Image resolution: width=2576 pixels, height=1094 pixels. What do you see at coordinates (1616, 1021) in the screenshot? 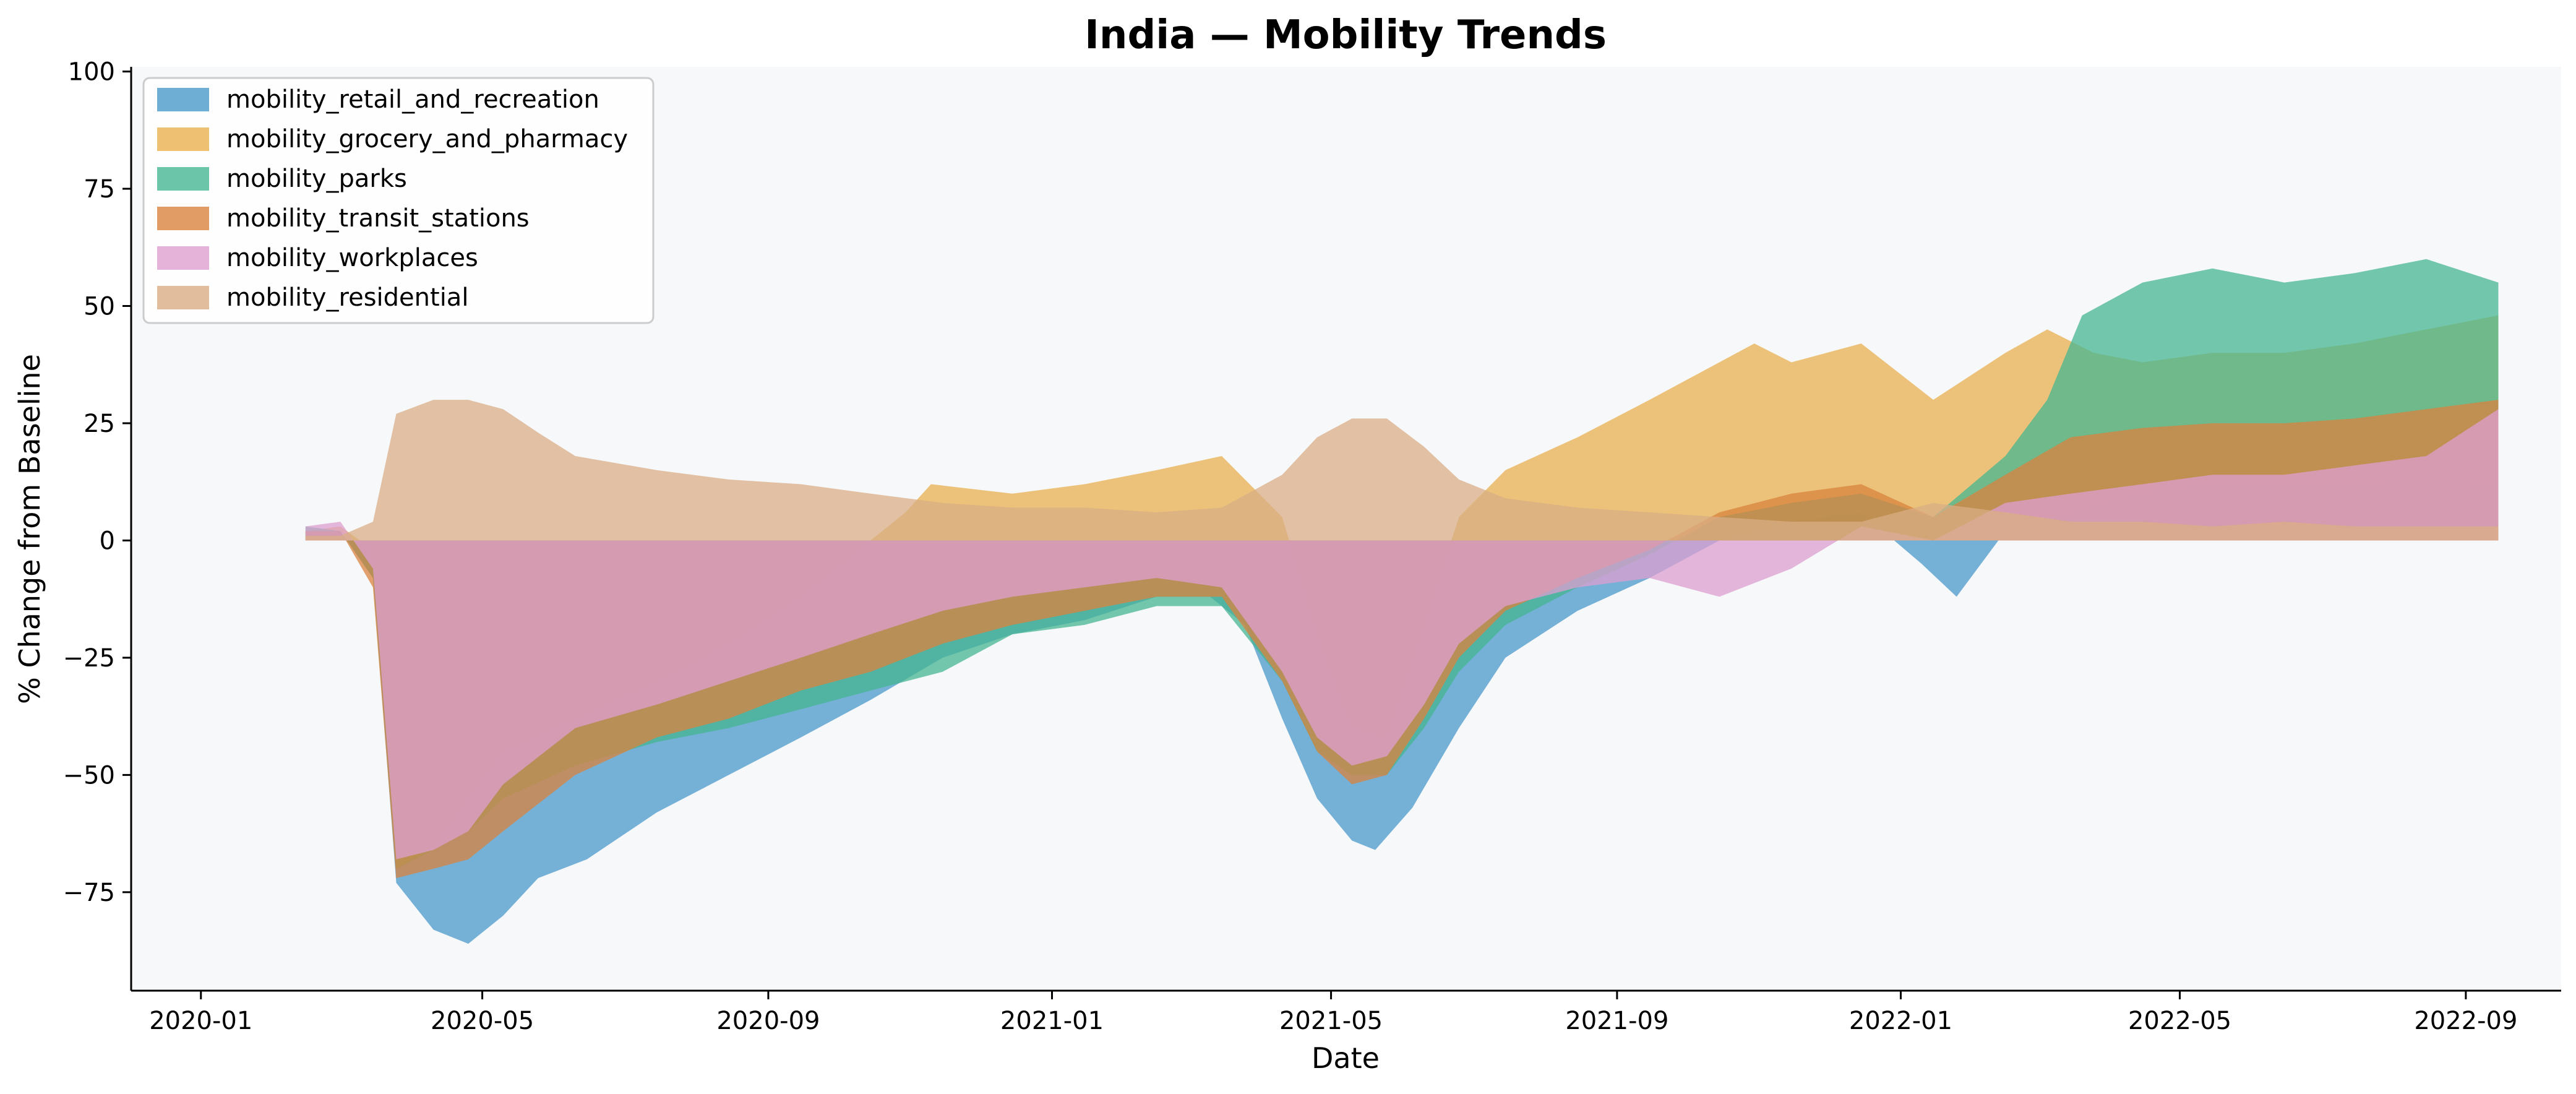
I see `x-tick-label: 2021-09` at bounding box center [1616, 1021].